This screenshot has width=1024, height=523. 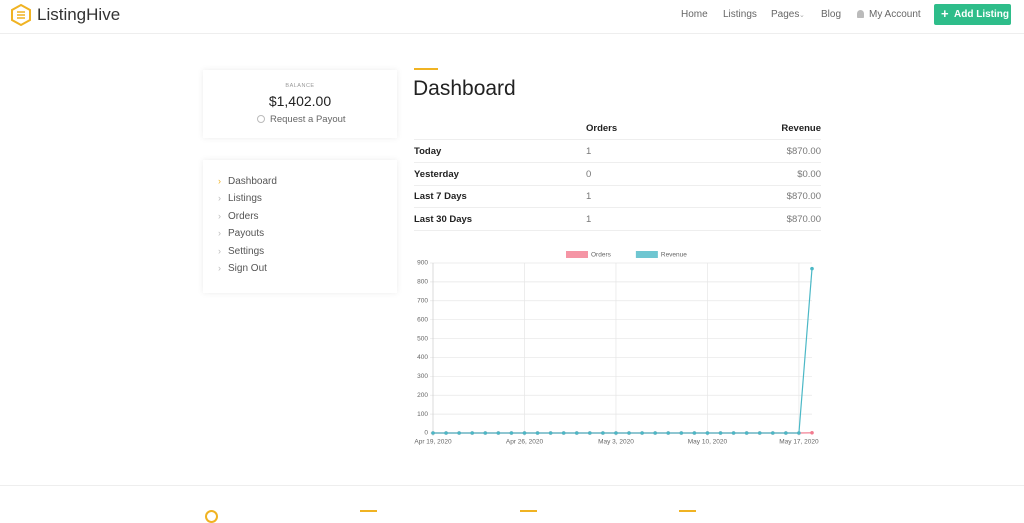 What do you see at coordinates (785, 14) in the screenshot?
I see `nav-link: Pages` at bounding box center [785, 14].